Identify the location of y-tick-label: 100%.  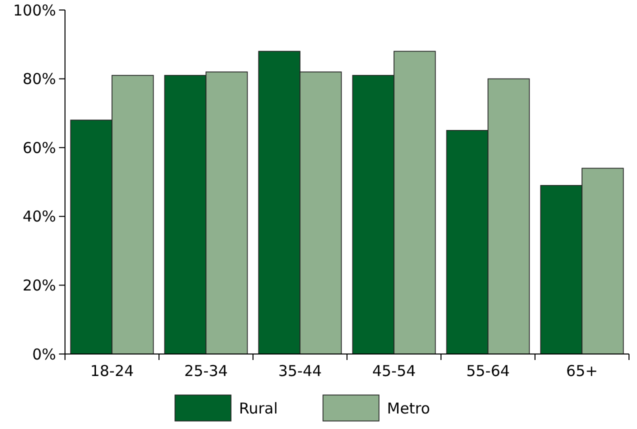
(34, 10).